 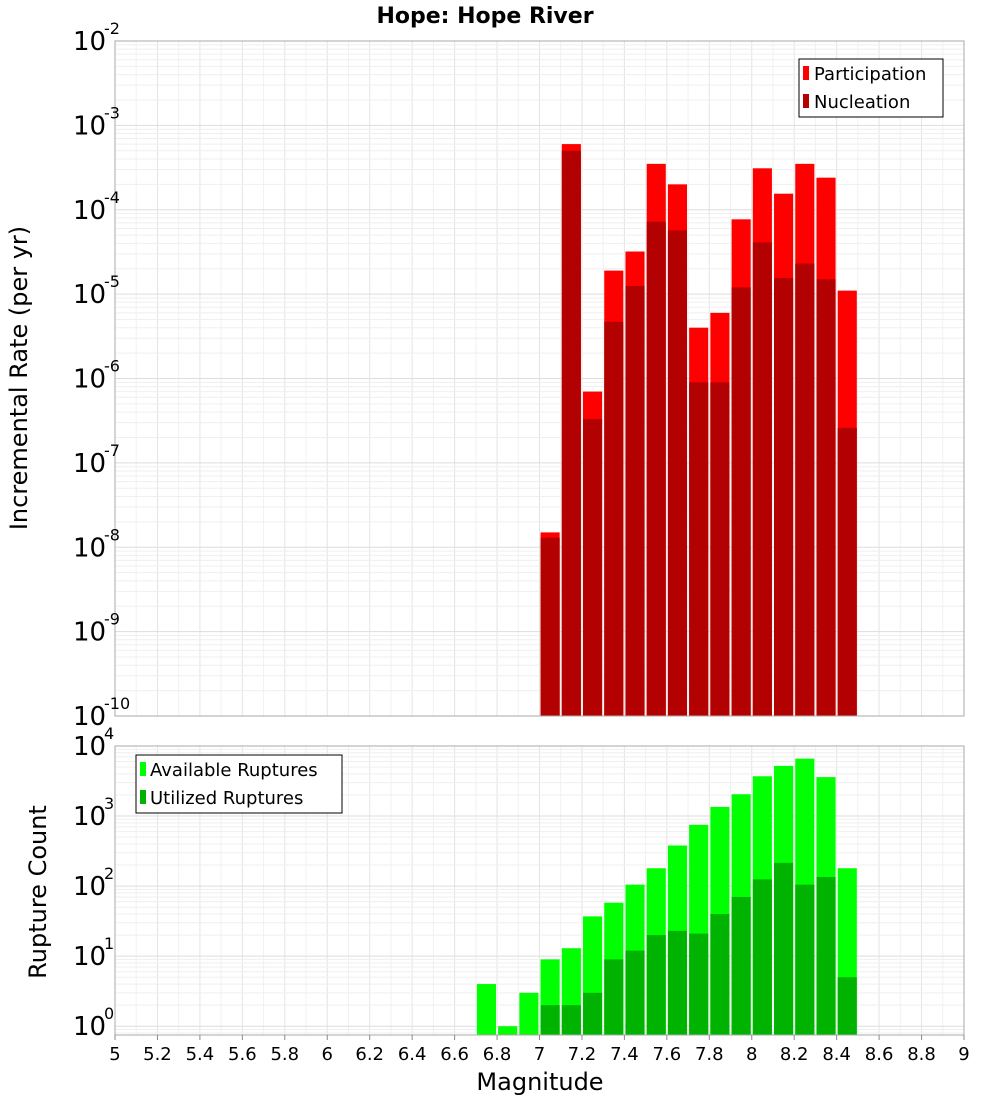 I want to click on y-tick-label-exponent: -5, so click(x=112, y=281).